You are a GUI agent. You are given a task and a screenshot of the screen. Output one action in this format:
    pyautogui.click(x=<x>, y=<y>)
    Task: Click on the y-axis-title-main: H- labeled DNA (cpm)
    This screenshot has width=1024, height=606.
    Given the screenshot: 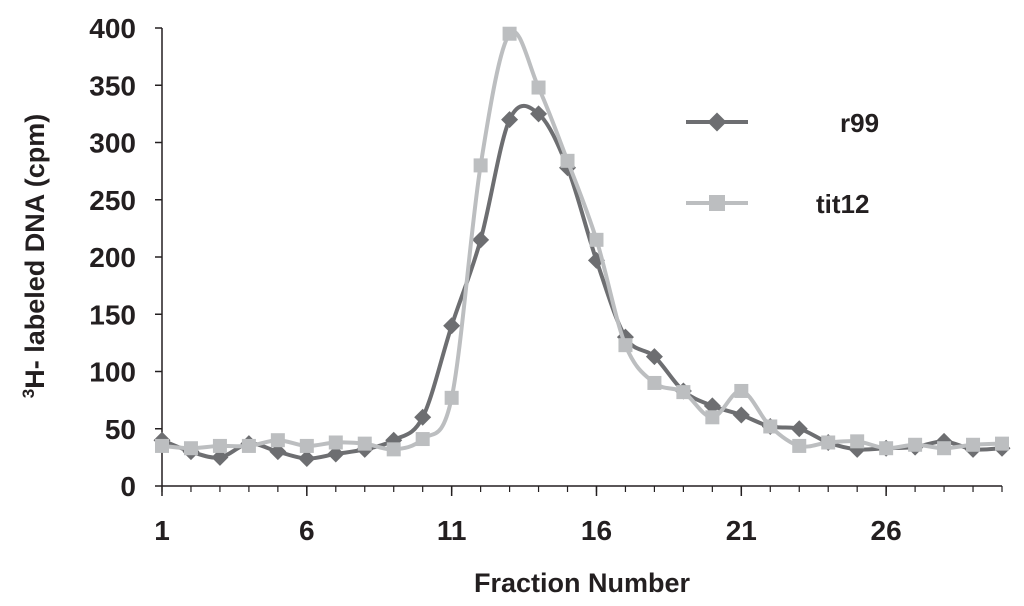 What is the action you would take?
    pyautogui.click(x=35, y=251)
    